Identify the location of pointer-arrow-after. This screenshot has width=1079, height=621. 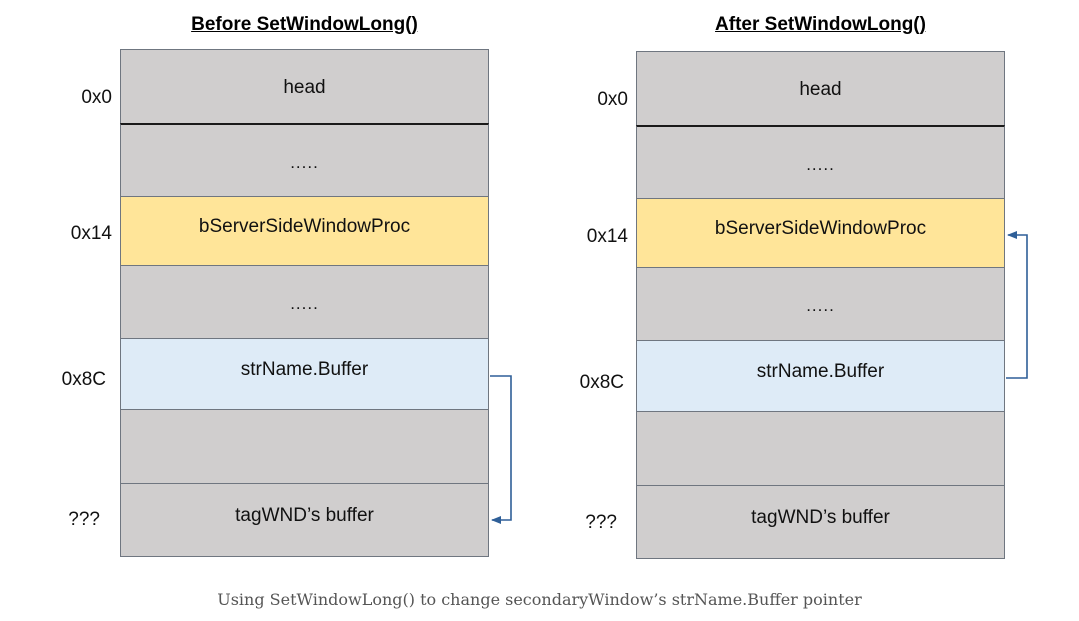
(1017, 305).